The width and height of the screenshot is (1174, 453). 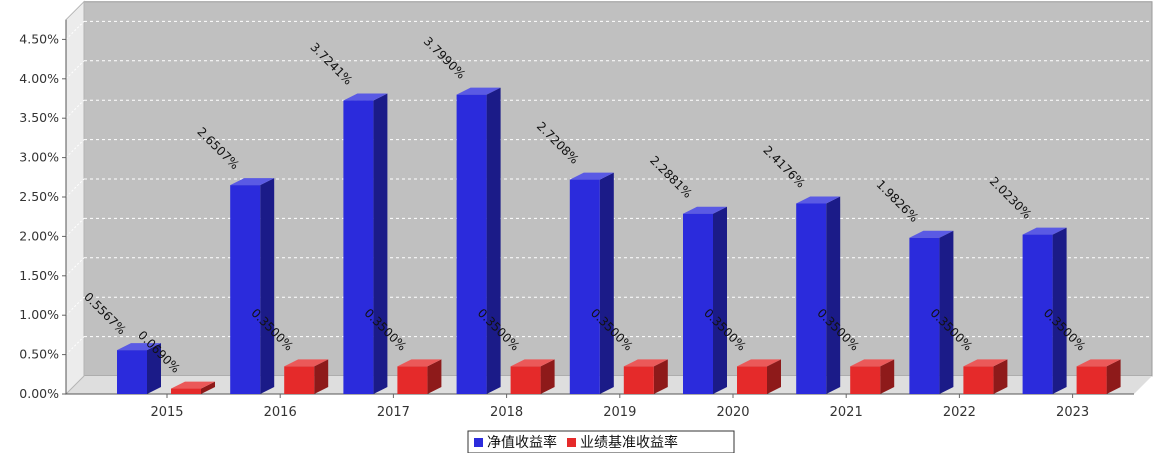 What do you see at coordinates (166, 412) in the screenshot?
I see `x-tick-label: 2015` at bounding box center [166, 412].